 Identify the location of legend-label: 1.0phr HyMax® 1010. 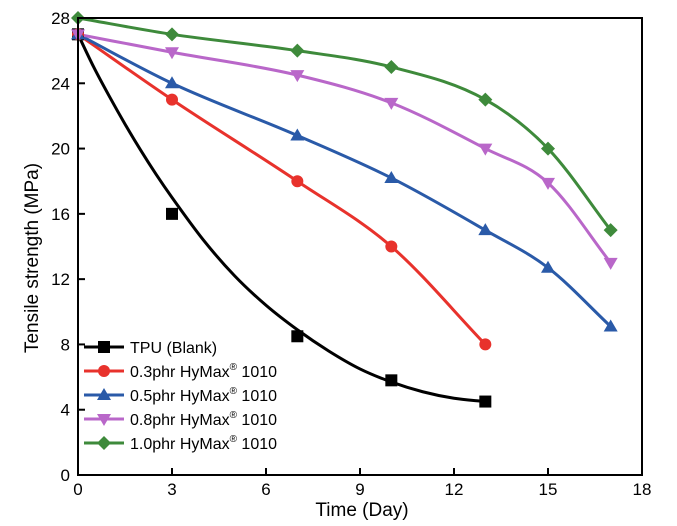
(203, 443).